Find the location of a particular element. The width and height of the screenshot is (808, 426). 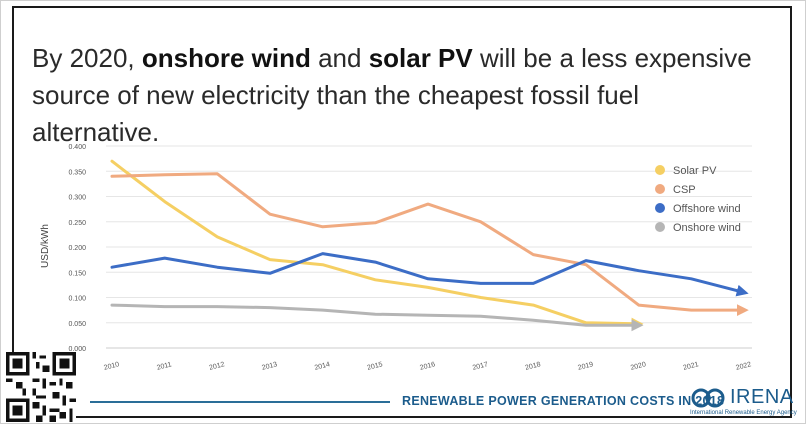

legend-label: Solar PV is located at coordinates (695, 171).